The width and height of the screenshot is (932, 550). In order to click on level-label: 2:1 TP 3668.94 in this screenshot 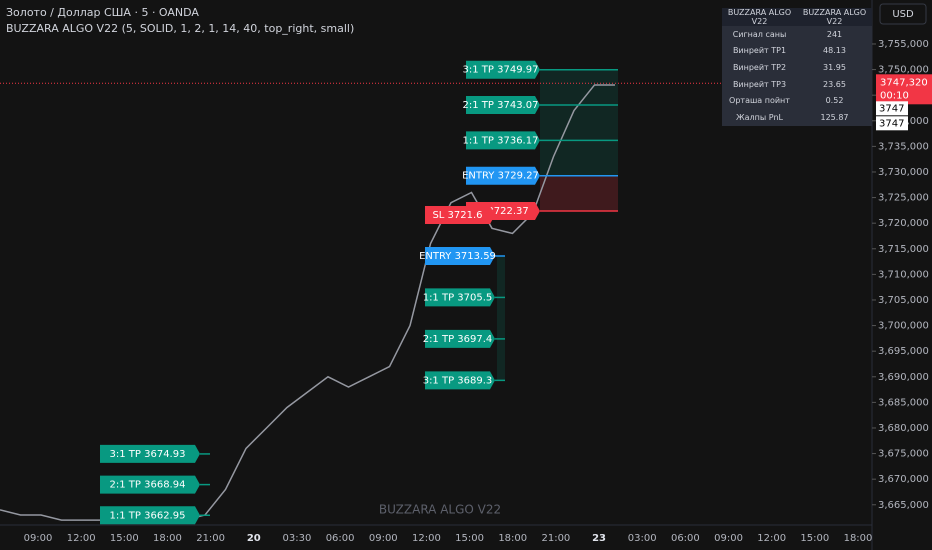, I will do `click(148, 485)`.